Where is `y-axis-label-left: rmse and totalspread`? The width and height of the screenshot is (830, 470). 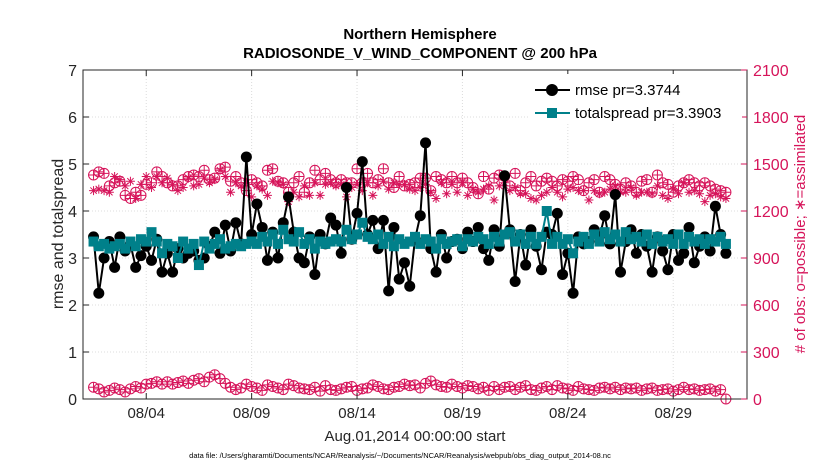
y-axis-label-left: rmse and totalspread is located at coordinates (58, 234).